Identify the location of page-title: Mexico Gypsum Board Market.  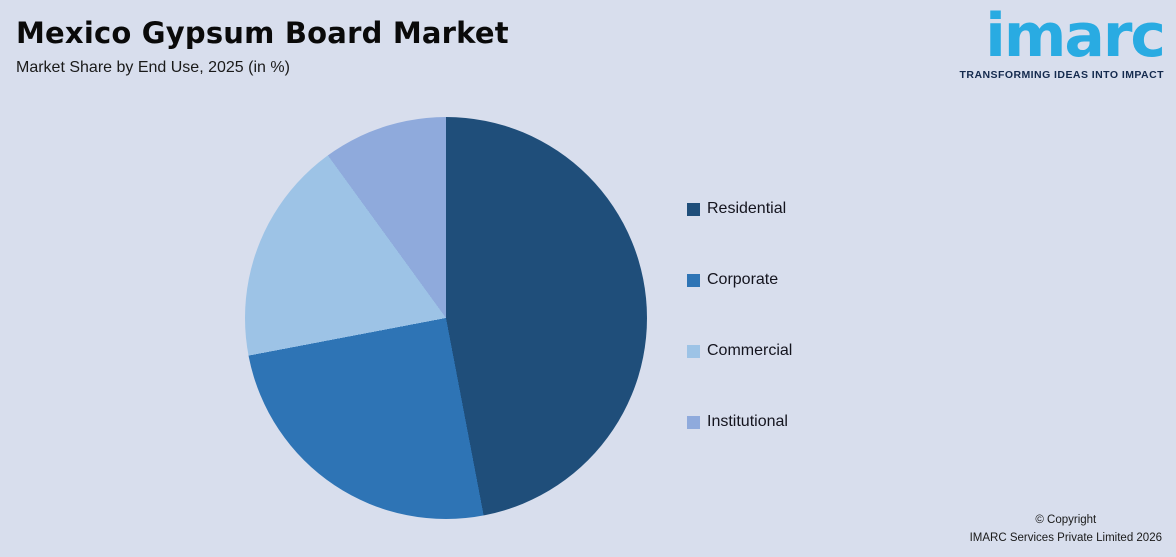
(262, 33).